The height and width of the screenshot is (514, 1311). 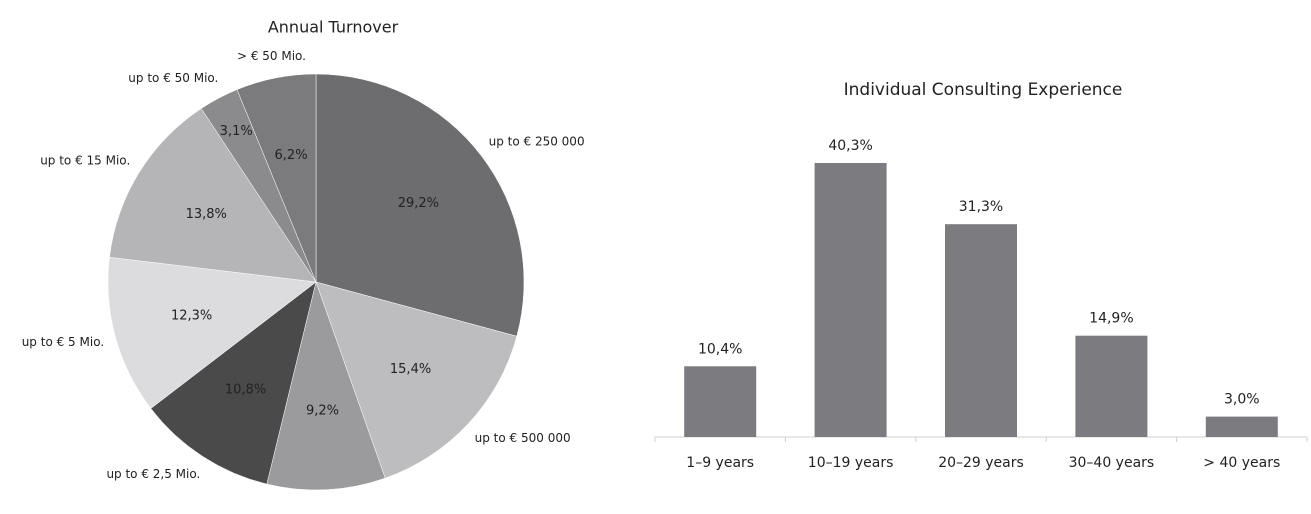 I want to click on slice-value-label: 10,8%, so click(x=245, y=390).